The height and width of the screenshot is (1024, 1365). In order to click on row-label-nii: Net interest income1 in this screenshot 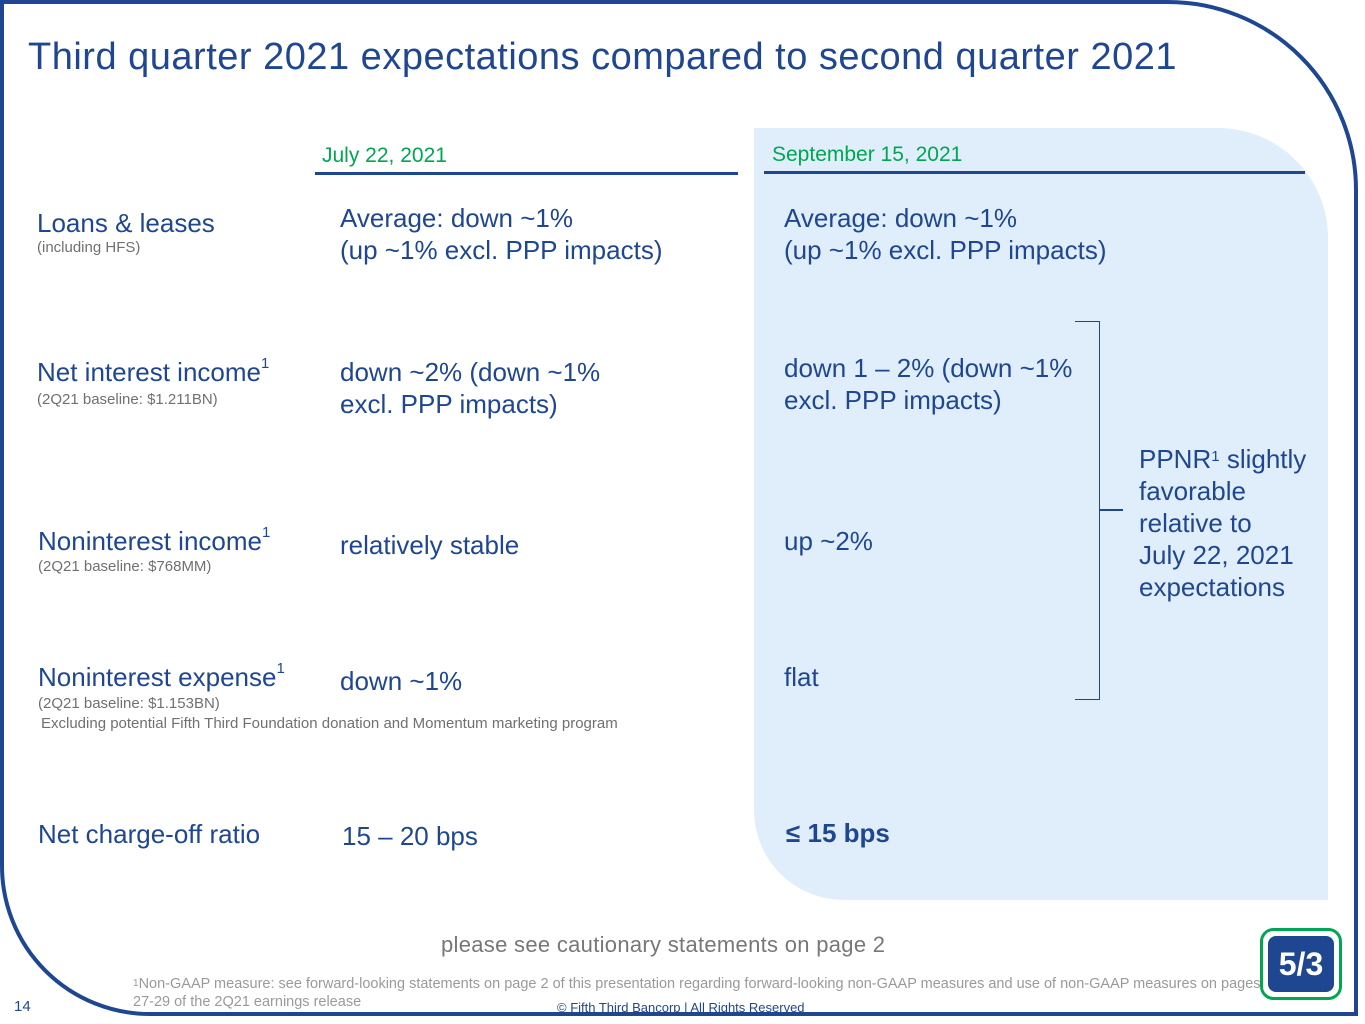, I will do `click(153, 371)`.